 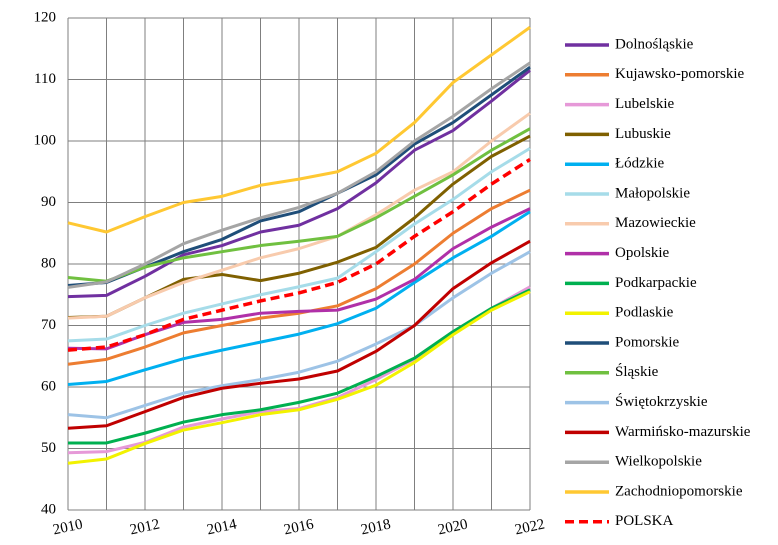 What do you see at coordinates (652, 193) in the screenshot?
I see `legend-label: Małopolskie` at bounding box center [652, 193].